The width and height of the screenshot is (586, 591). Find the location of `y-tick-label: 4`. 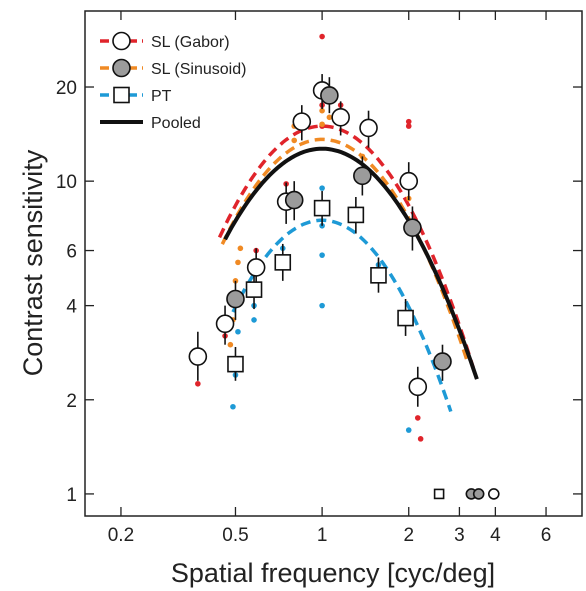

y-tick-label: 4 is located at coordinates (71, 307).